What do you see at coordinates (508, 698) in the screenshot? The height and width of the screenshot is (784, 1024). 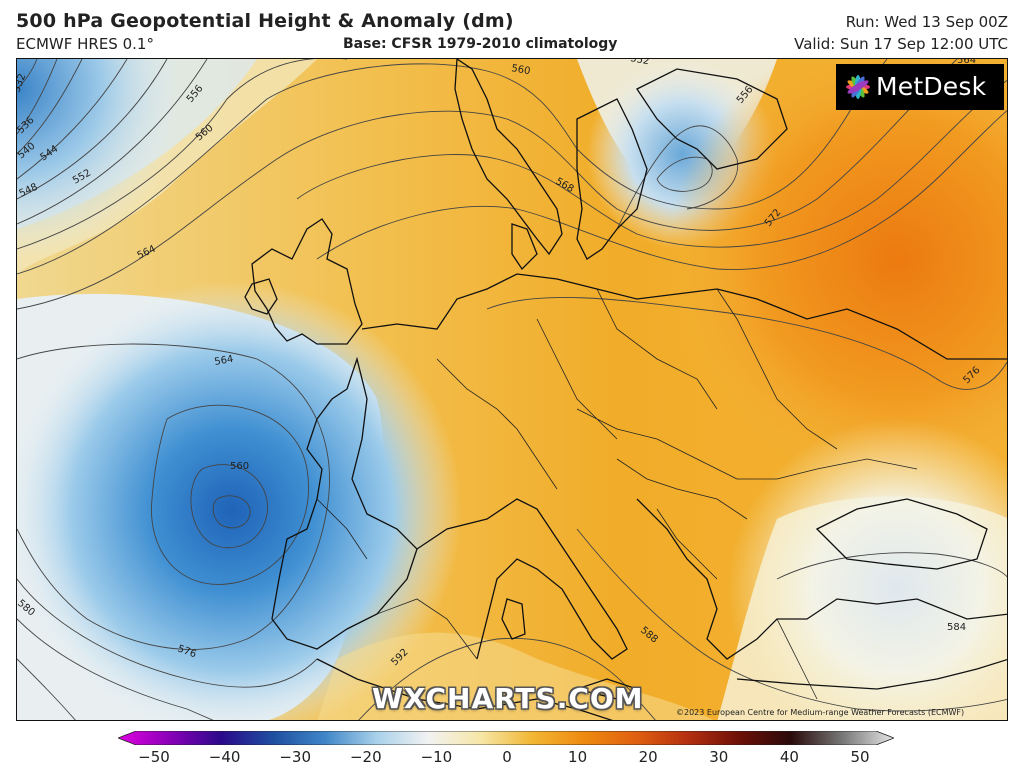 I see `wxcharts-watermark: WXCHARTS.COM` at bounding box center [508, 698].